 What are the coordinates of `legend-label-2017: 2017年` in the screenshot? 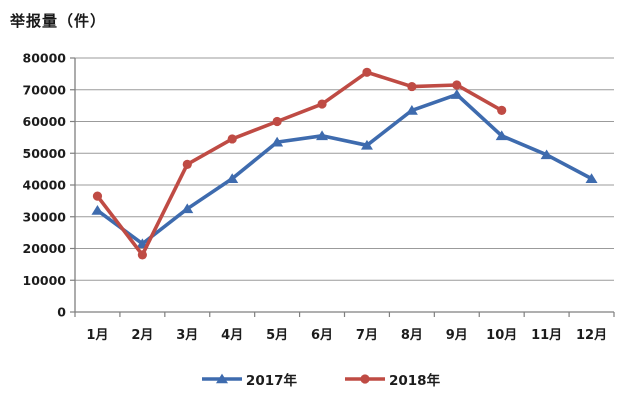 It's located at (271, 381).